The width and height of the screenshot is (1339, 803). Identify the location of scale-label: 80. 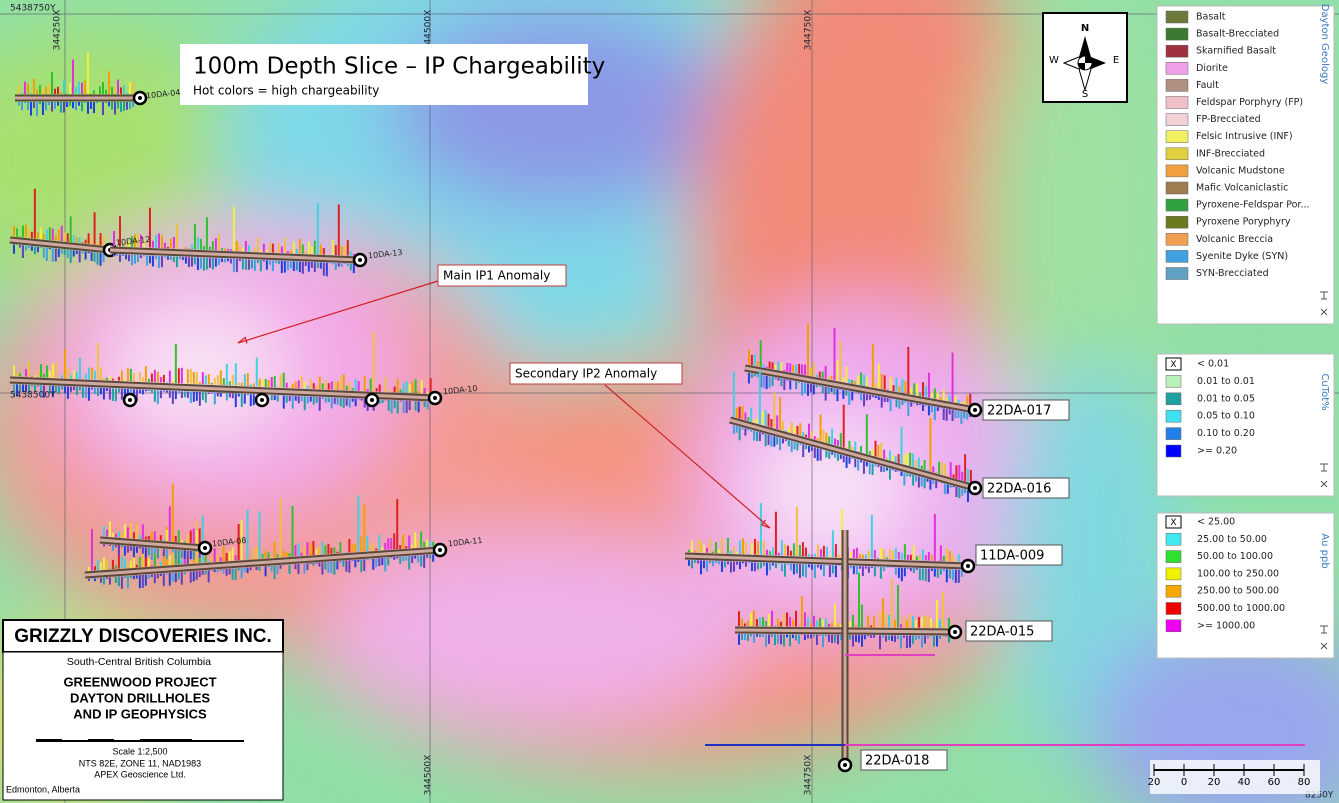
(1304, 782).